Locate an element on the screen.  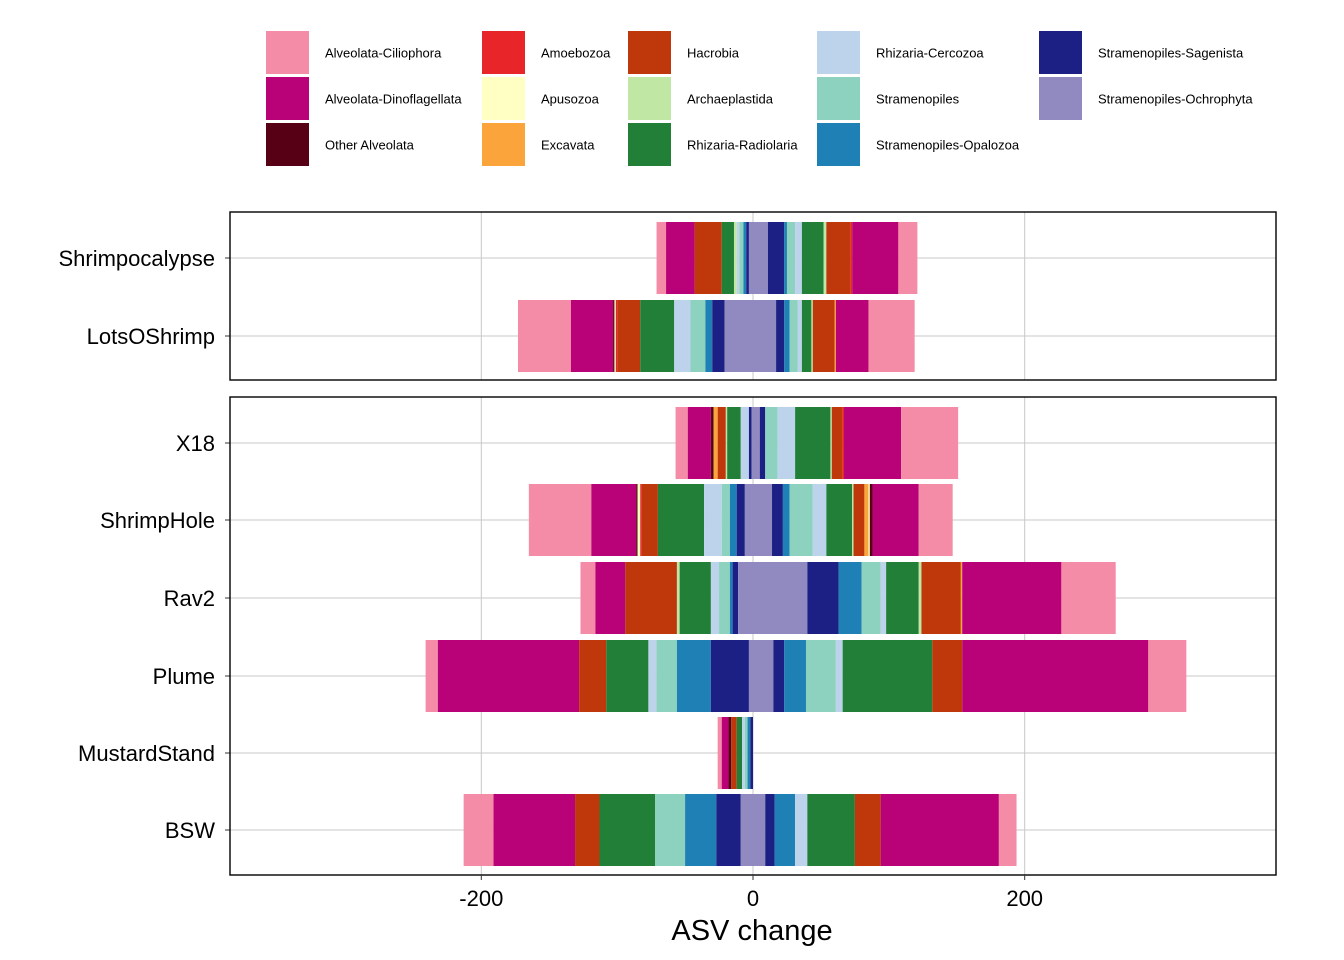
legend-swatch-rhizaria-radiolaria is located at coordinates (649, 144).